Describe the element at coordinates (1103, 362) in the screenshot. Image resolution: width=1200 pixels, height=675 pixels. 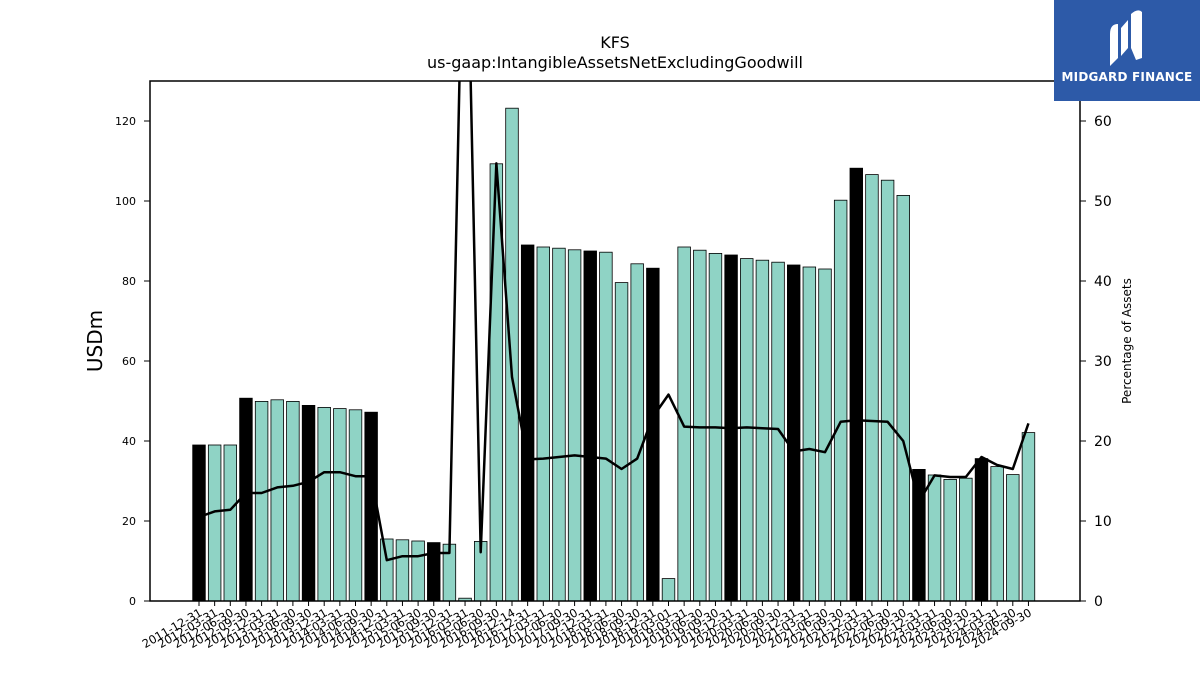
I see `y2-tick-label: 30` at that location.